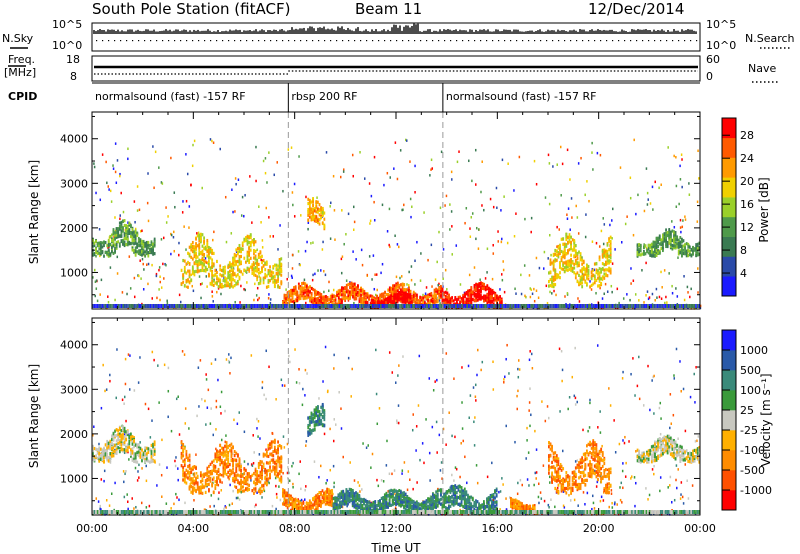 This screenshot has width=800, height=554. I want to click on power-colorbar-swatch, so click(729, 187).